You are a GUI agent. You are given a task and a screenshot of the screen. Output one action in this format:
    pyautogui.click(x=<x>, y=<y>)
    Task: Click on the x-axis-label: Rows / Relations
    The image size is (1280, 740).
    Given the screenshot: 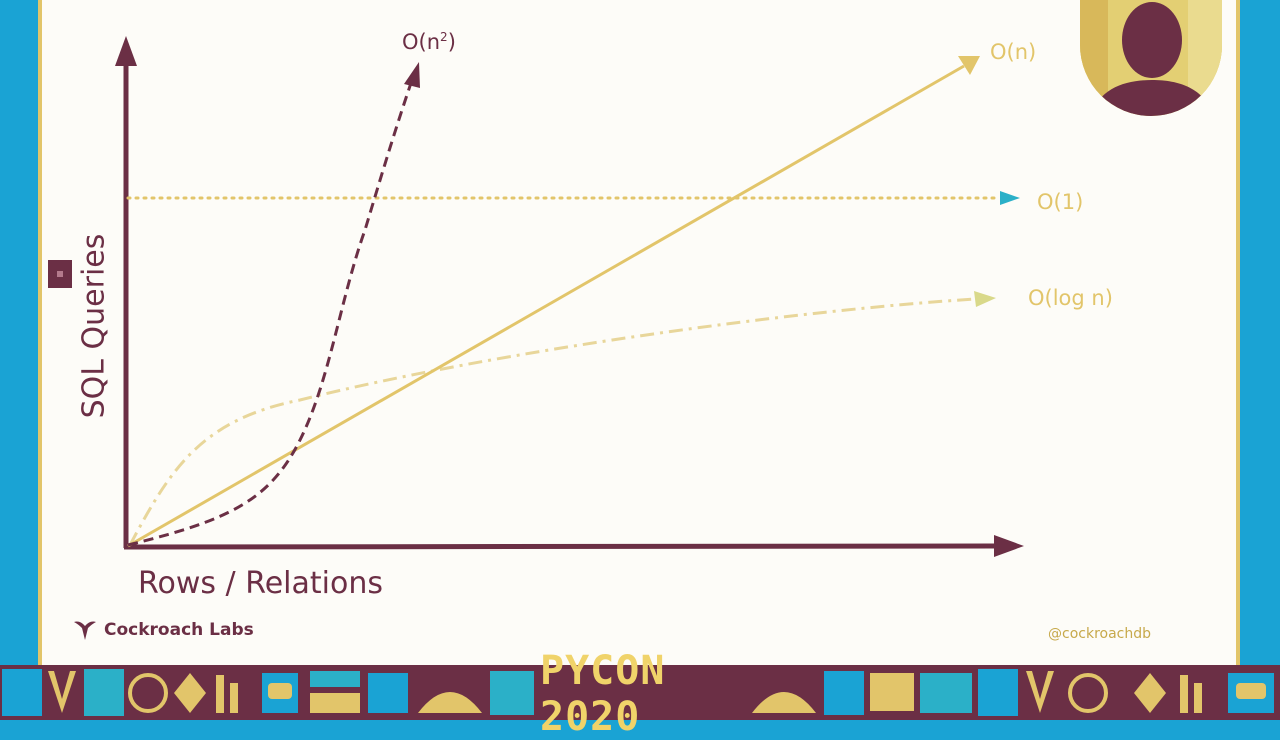 What is the action you would take?
    pyautogui.click(x=260, y=583)
    